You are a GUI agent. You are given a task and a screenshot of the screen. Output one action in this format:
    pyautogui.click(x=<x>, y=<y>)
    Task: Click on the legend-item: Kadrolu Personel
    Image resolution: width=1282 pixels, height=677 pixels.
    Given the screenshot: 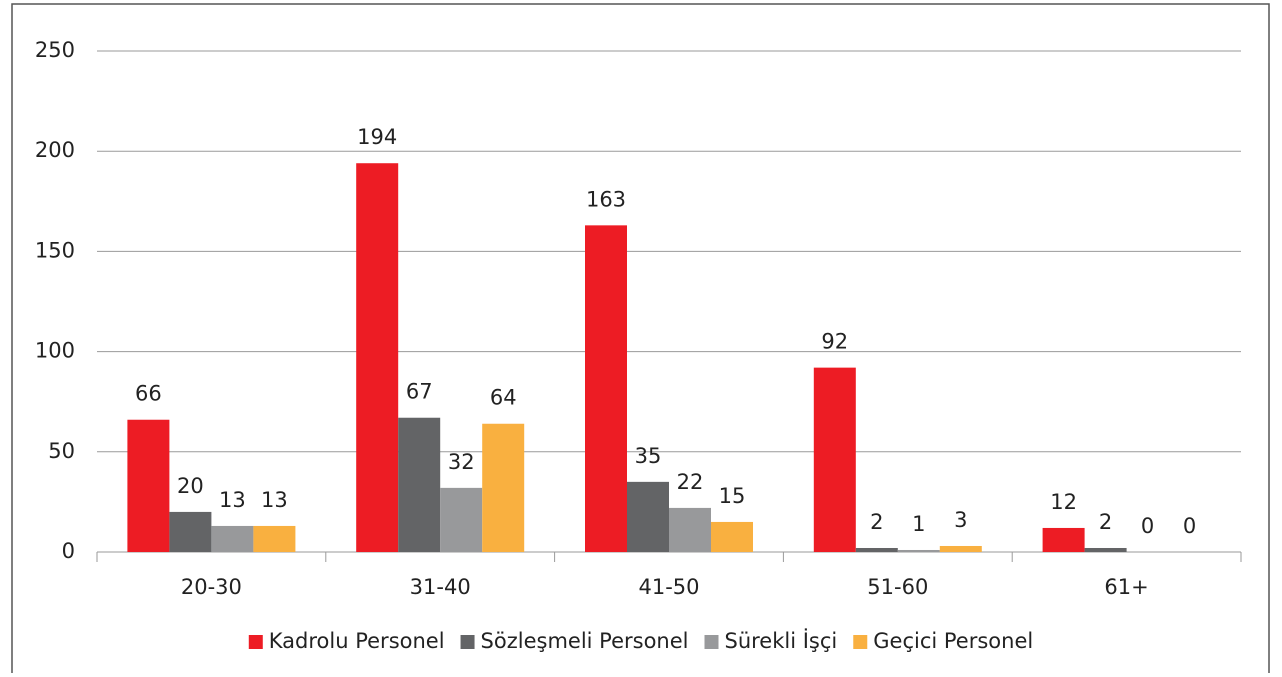 What is the action you would take?
    pyautogui.click(x=346, y=641)
    